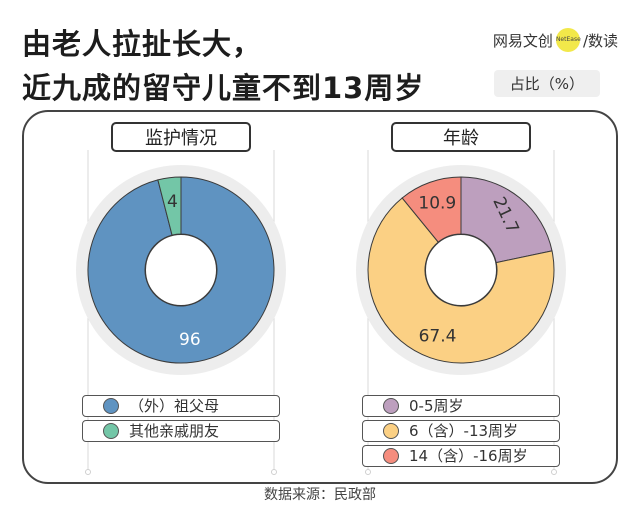  What do you see at coordinates (522, 40) in the screenshot?
I see `brand-left: 网易文创` at bounding box center [522, 40].